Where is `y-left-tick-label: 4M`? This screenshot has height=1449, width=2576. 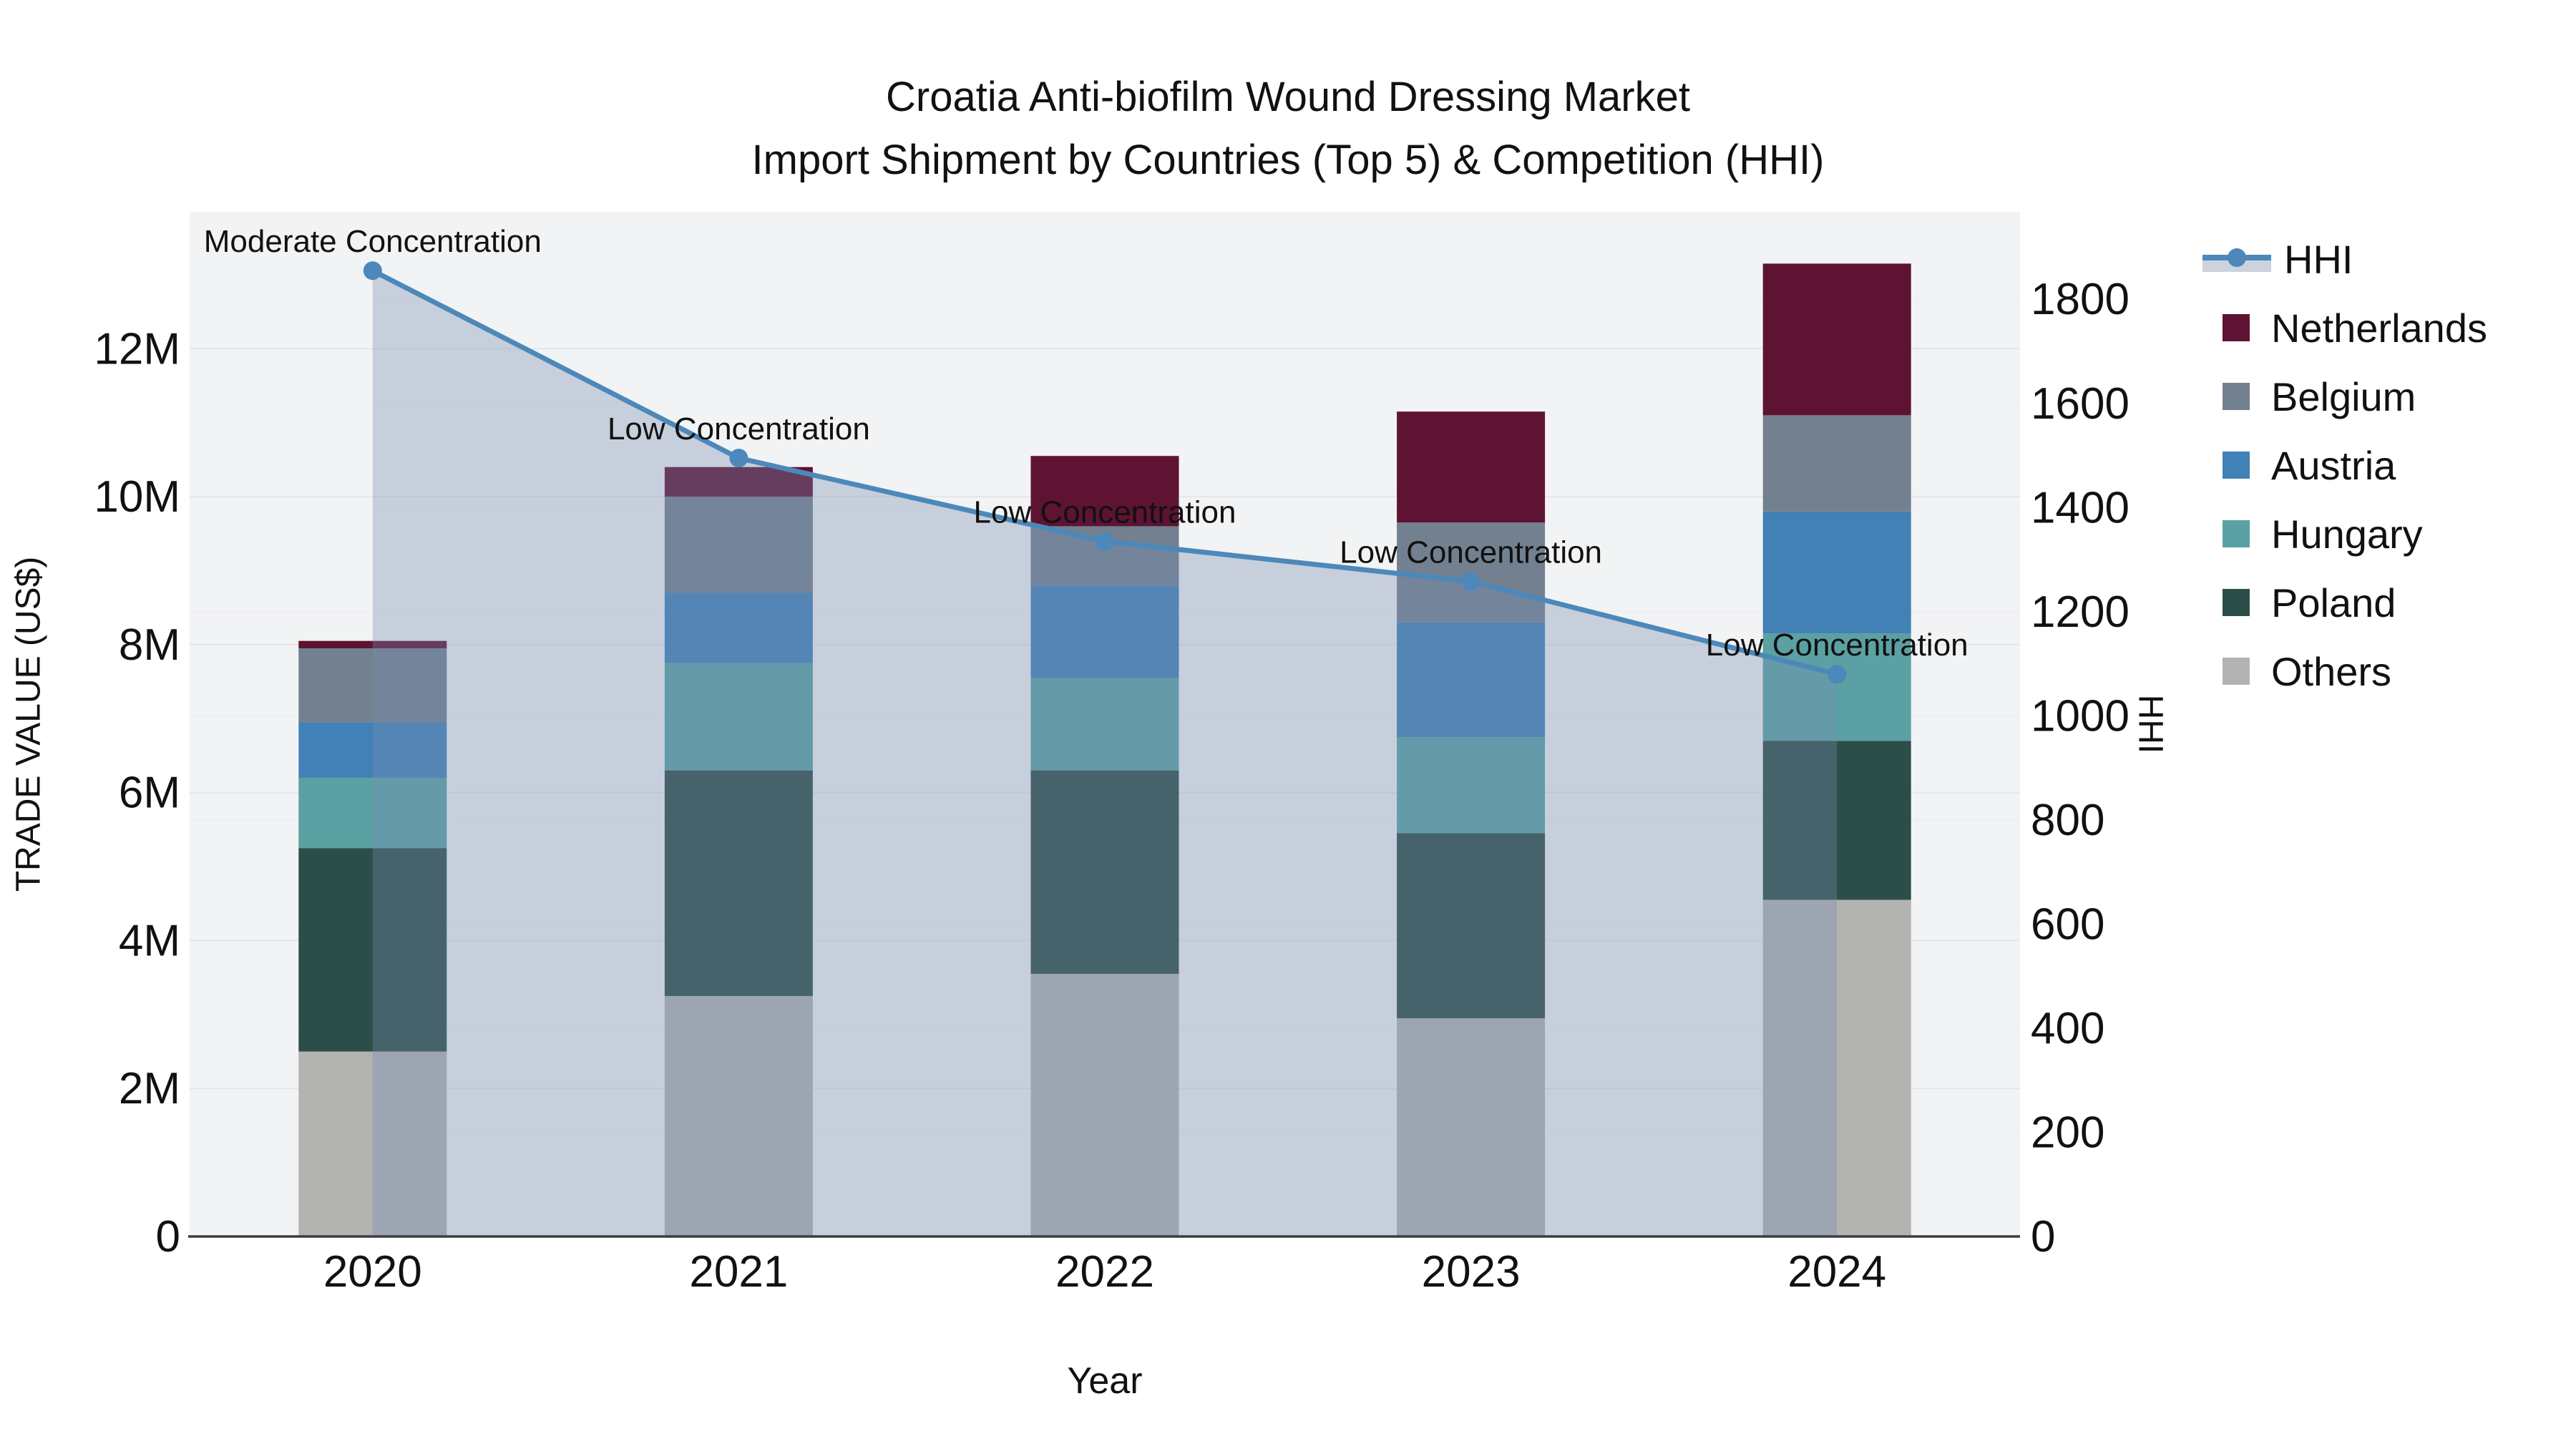 y-left-tick-label: 4M is located at coordinates (149, 940).